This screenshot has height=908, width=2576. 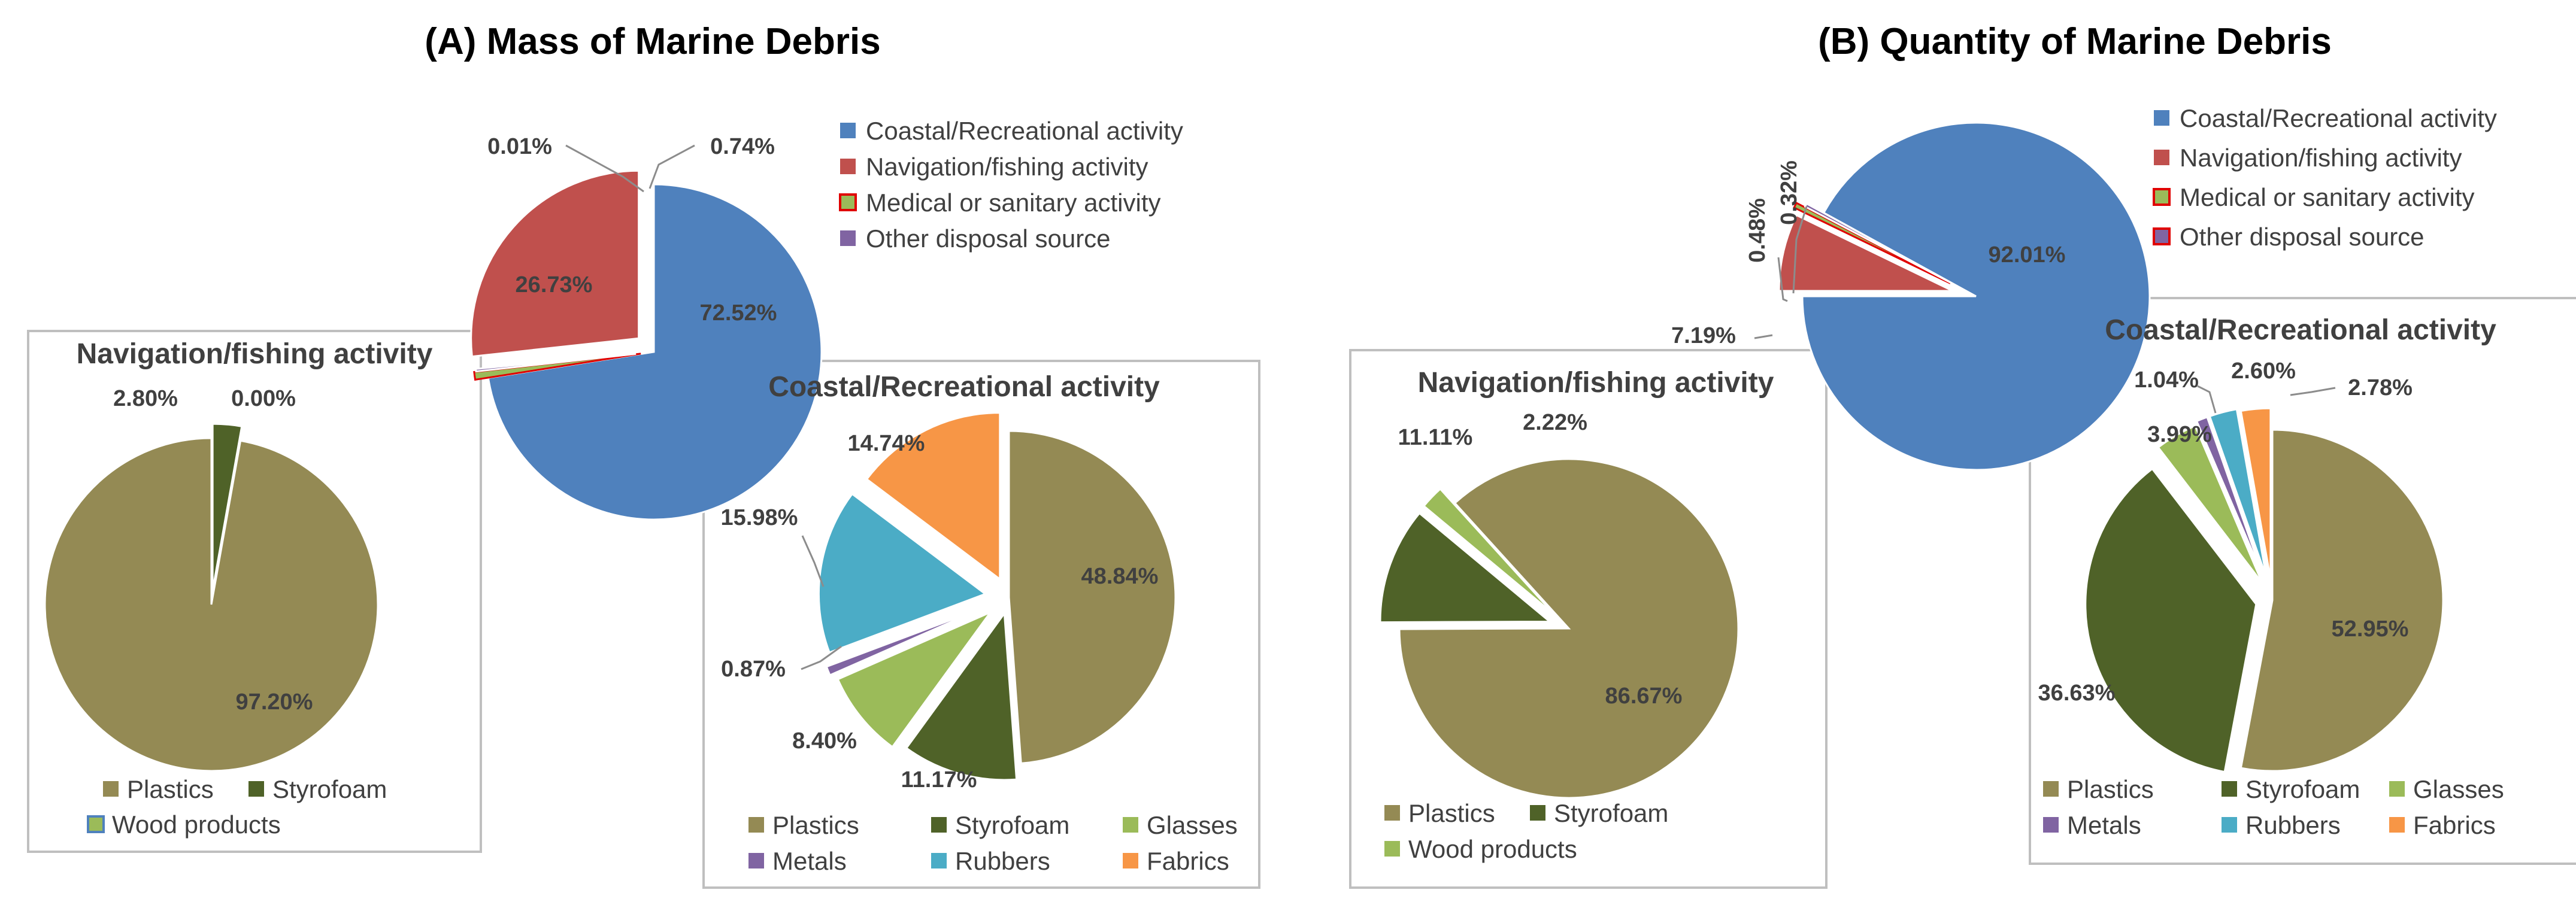 What do you see at coordinates (2179, 435) in the screenshot?
I see `sub-b-coast-label-glasses: 3.99%` at bounding box center [2179, 435].